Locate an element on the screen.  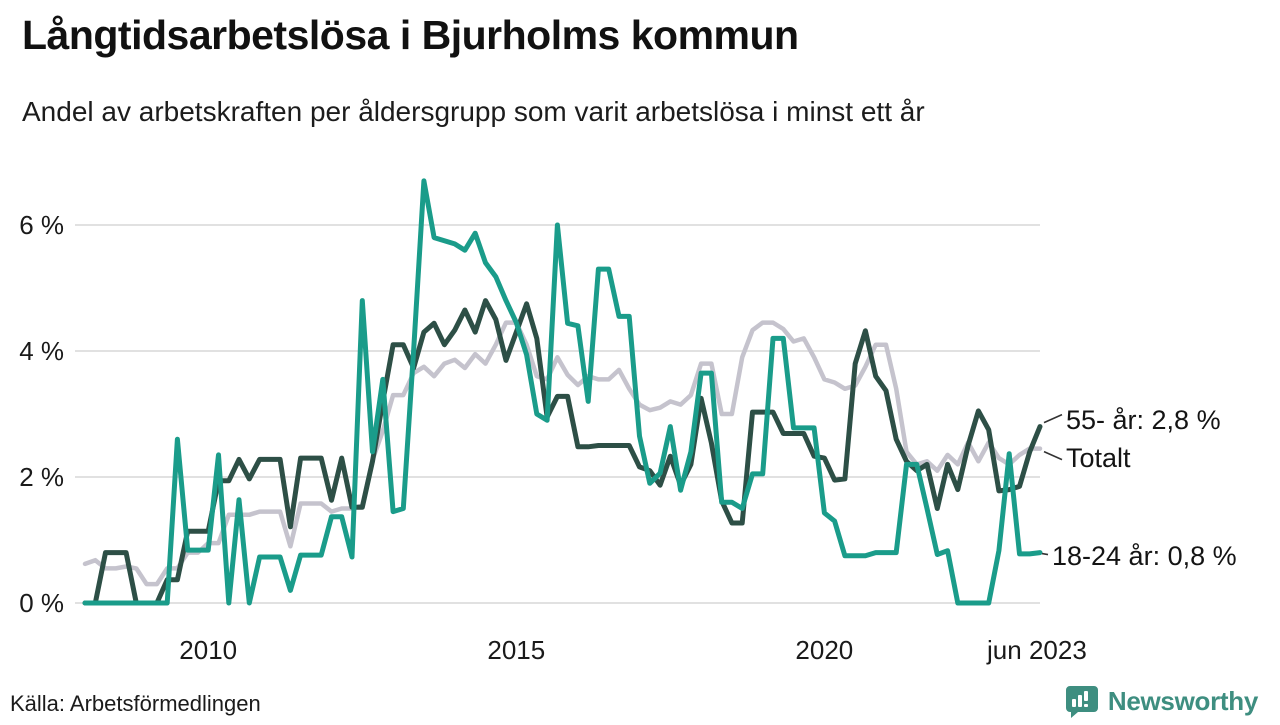
brand-logo: Newsworthy is located at coordinates (1161, 701).